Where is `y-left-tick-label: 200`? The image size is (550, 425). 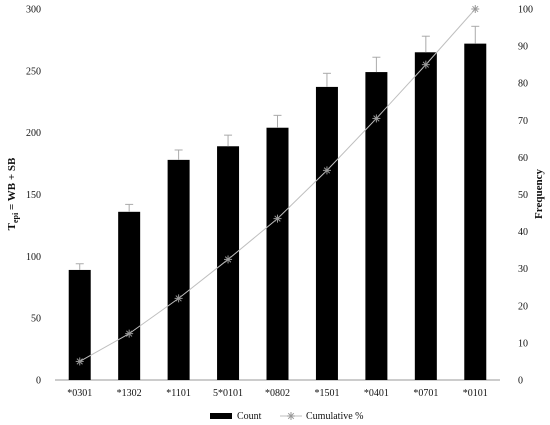
y-left-tick-label: 200 is located at coordinates (33, 133).